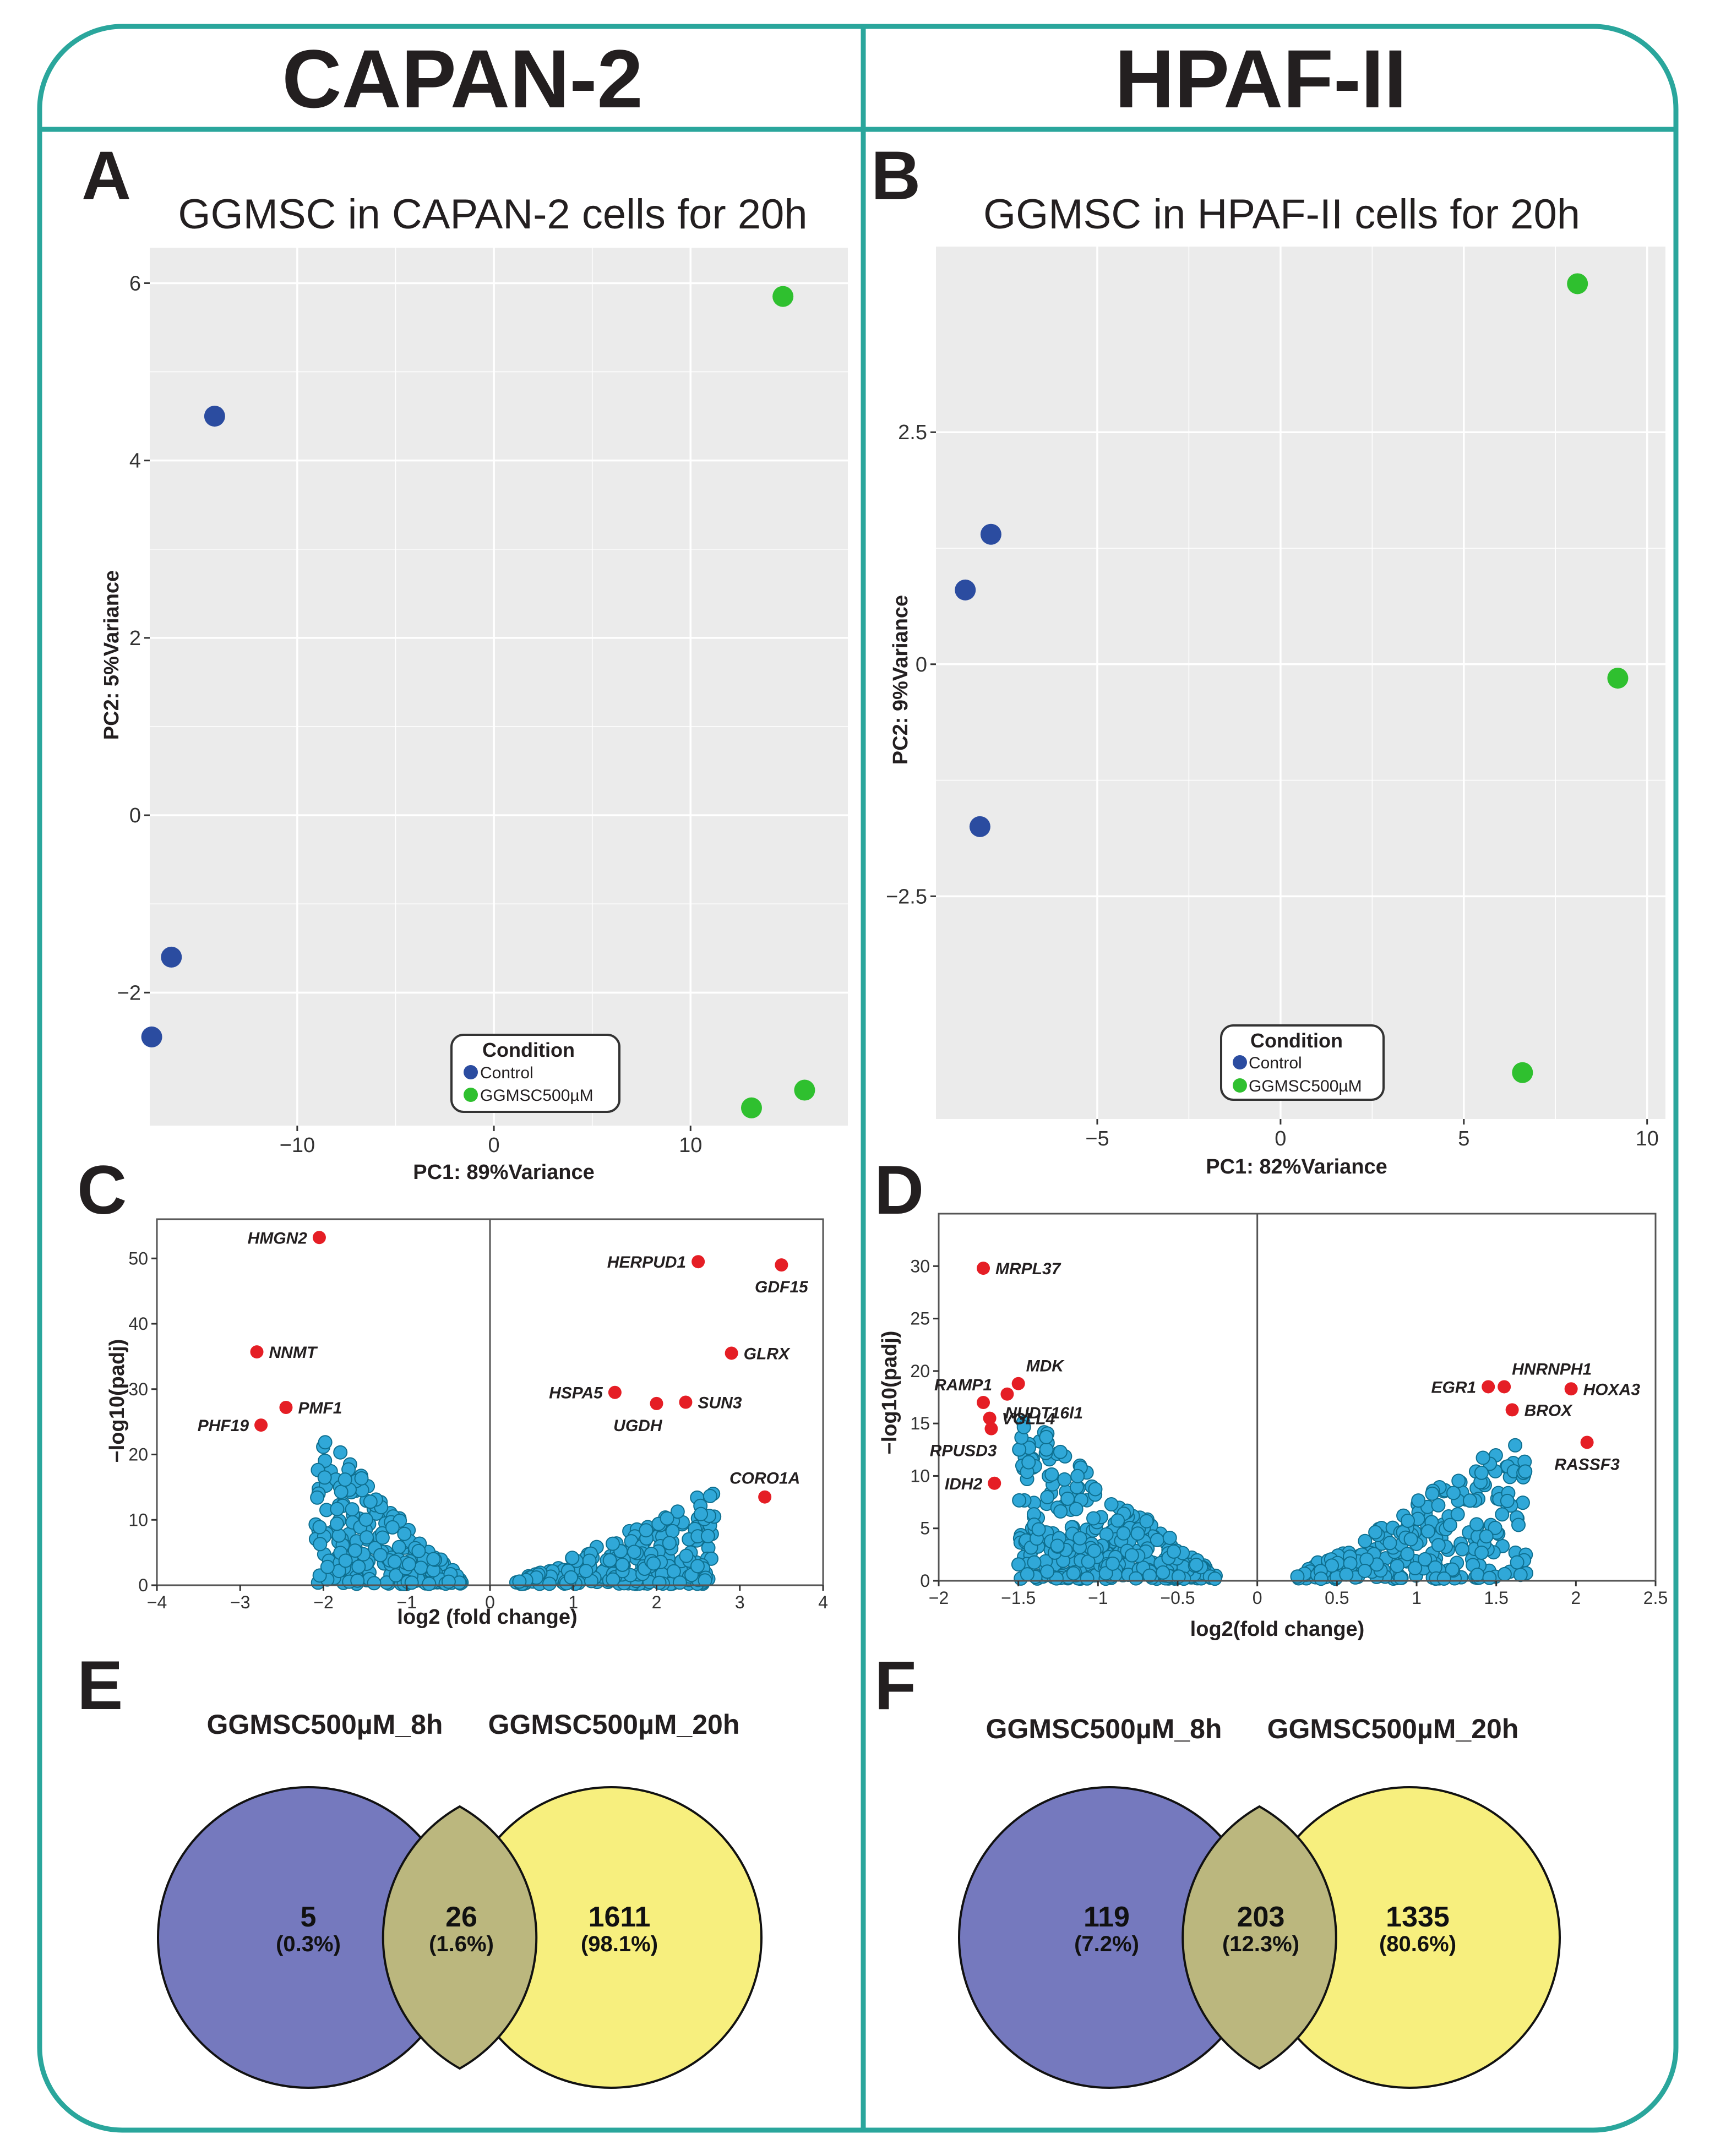 This screenshot has height=2156, width=1715. What do you see at coordinates (1240, 1085) in the screenshot?
I see `legend-treated-marker` at bounding box center [1240, 1085].